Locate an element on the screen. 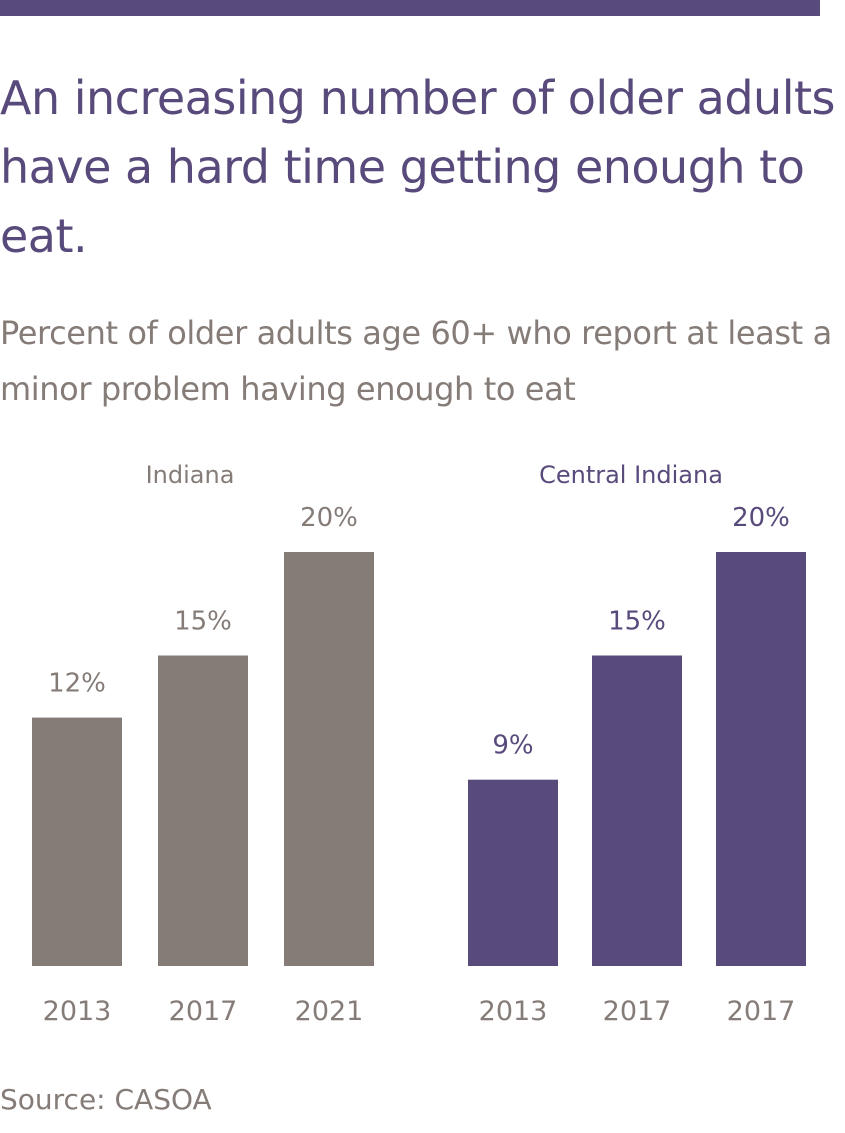 The width and height of the screenshot is (845, 1133). data-label: 12% is located at coordinates (77, 684).